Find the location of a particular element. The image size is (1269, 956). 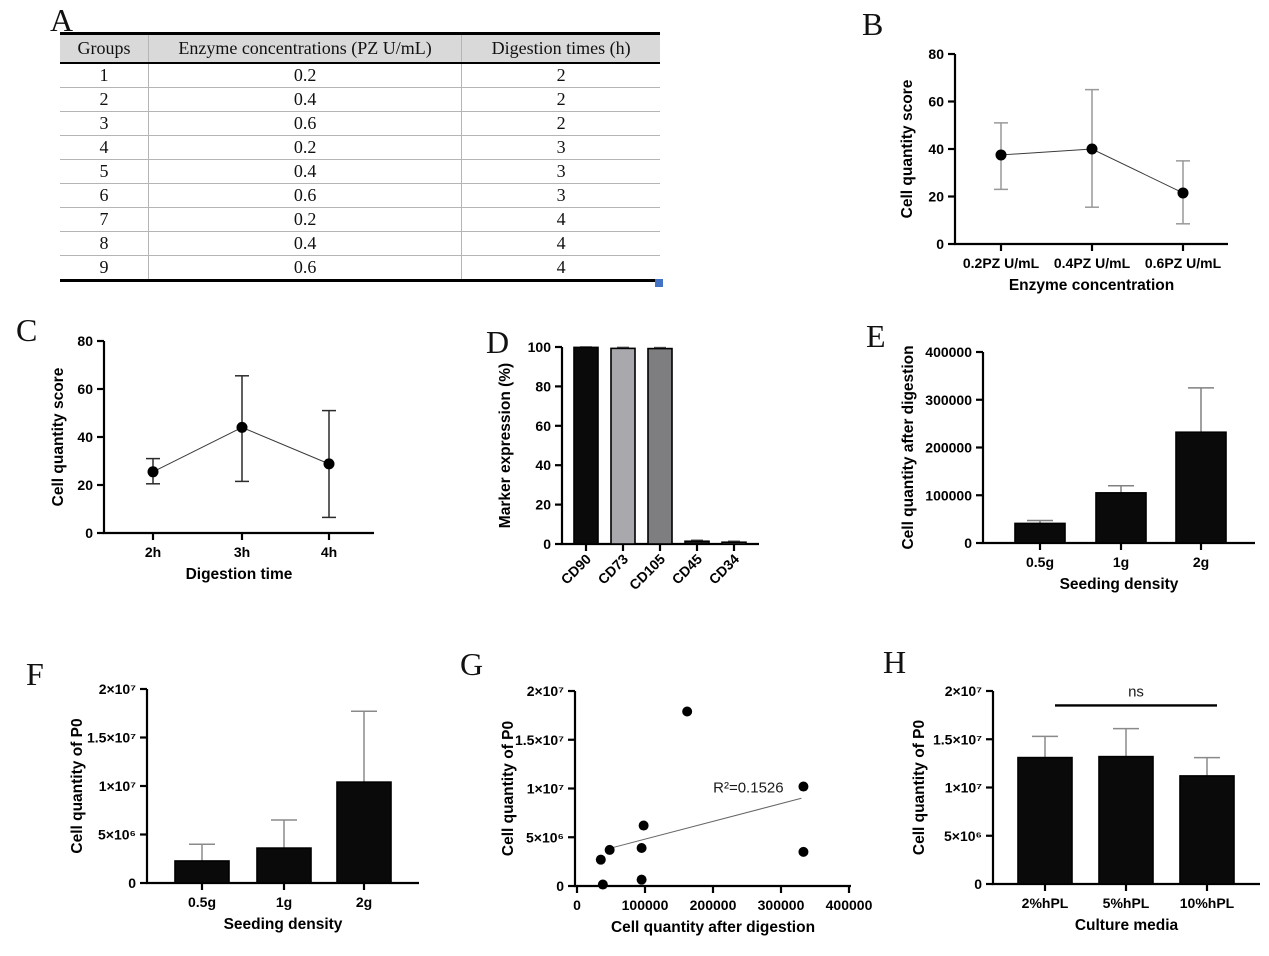

svg-text: 0.2PZ U/mL is located at coordinates (1001, 263).